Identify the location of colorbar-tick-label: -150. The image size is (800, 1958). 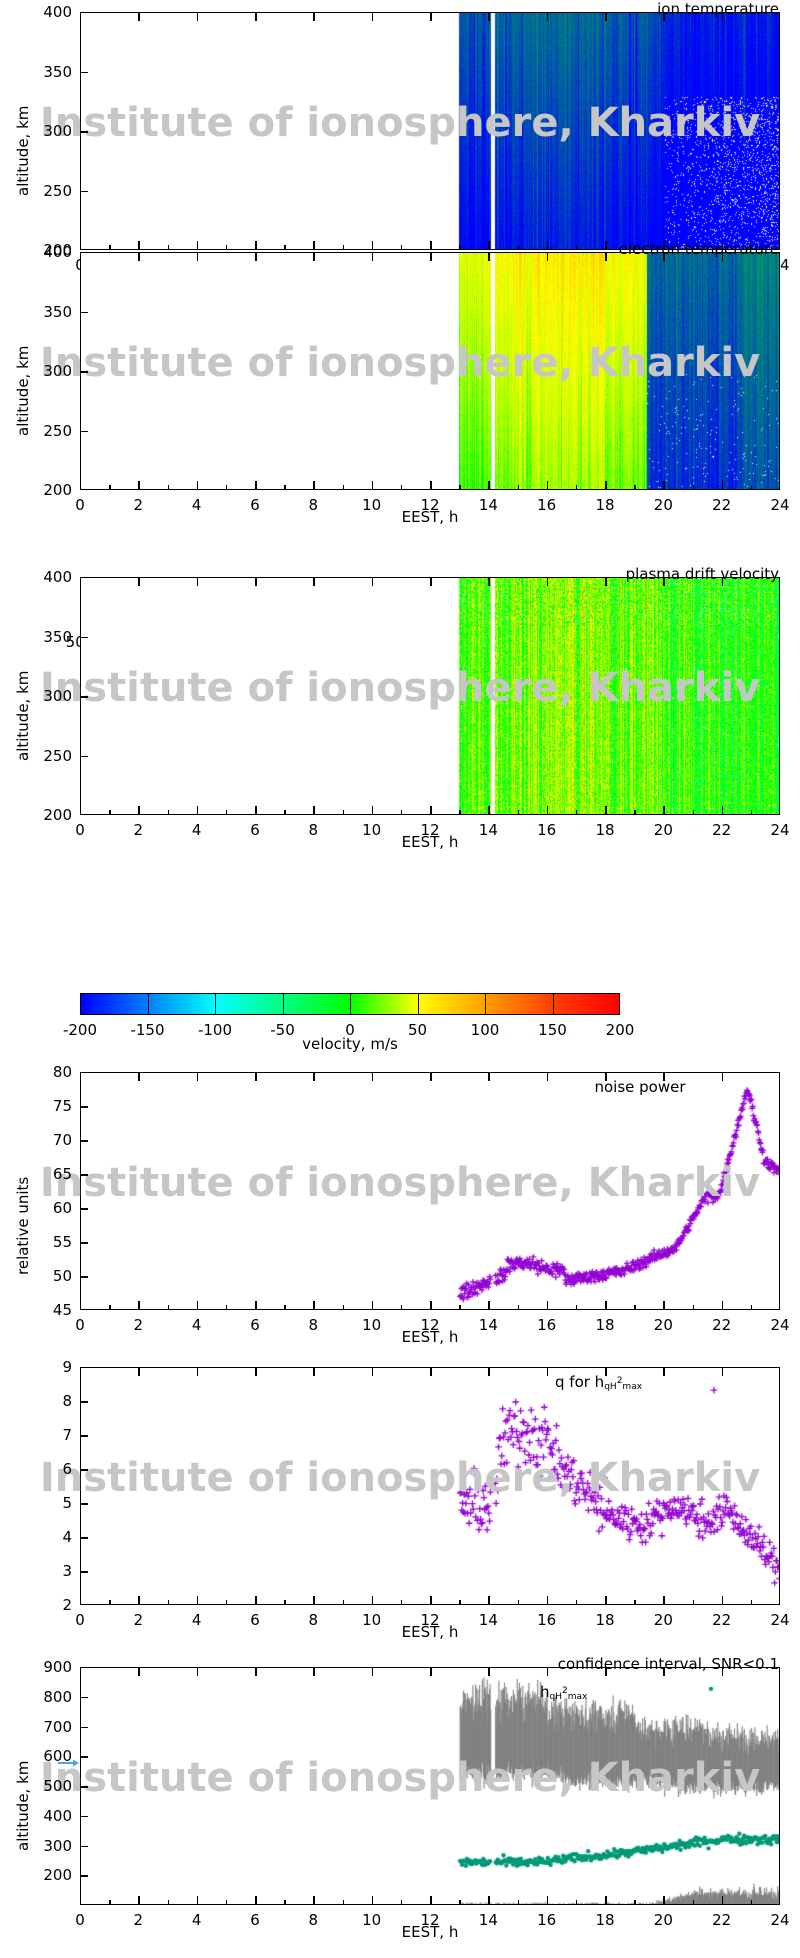
(147, 1030).